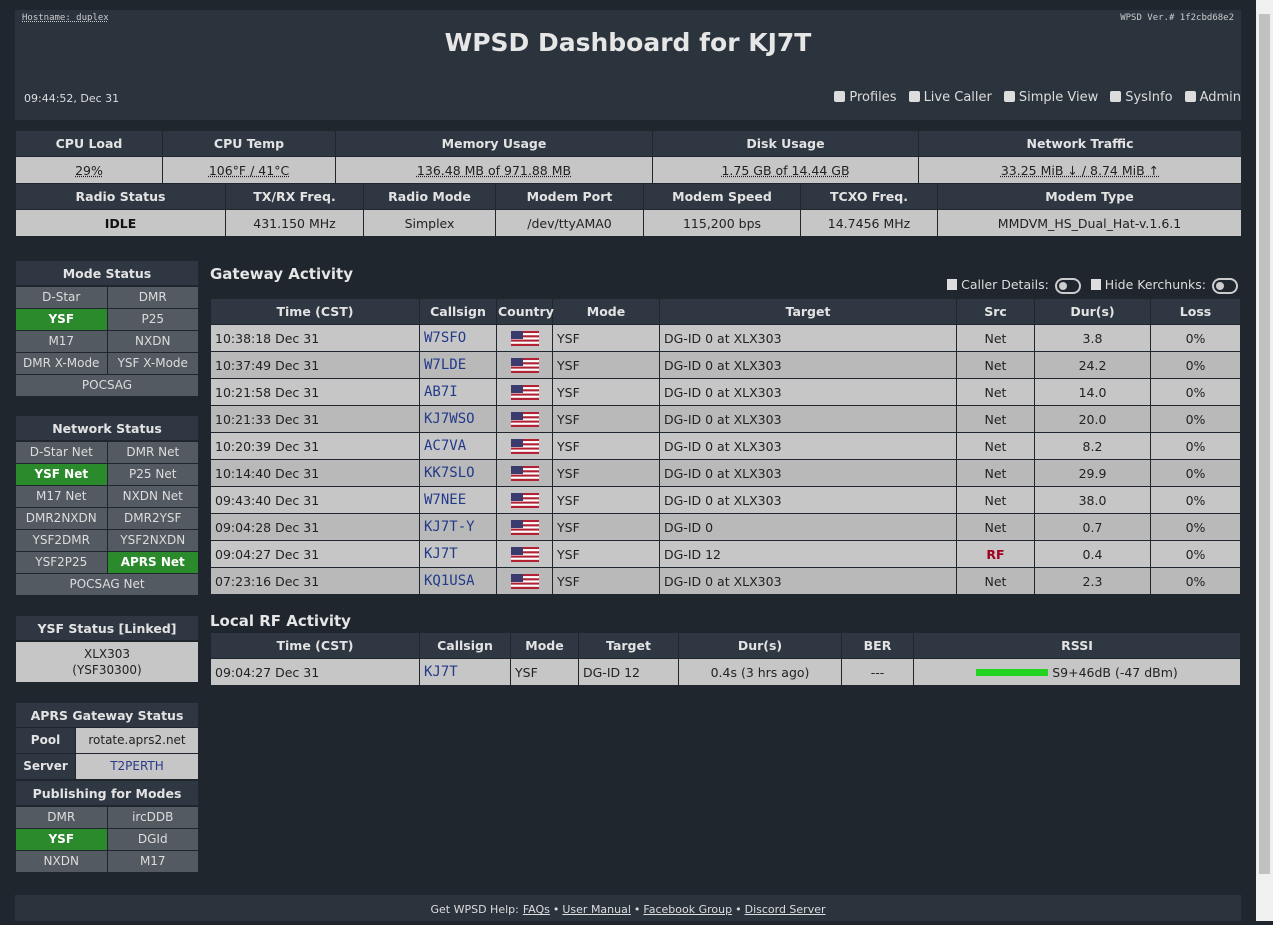  What do you see at coordinates (61, 518) in the screenshot?
I see `status-item: DMR2NXDN` at bounding box center [61, 518].